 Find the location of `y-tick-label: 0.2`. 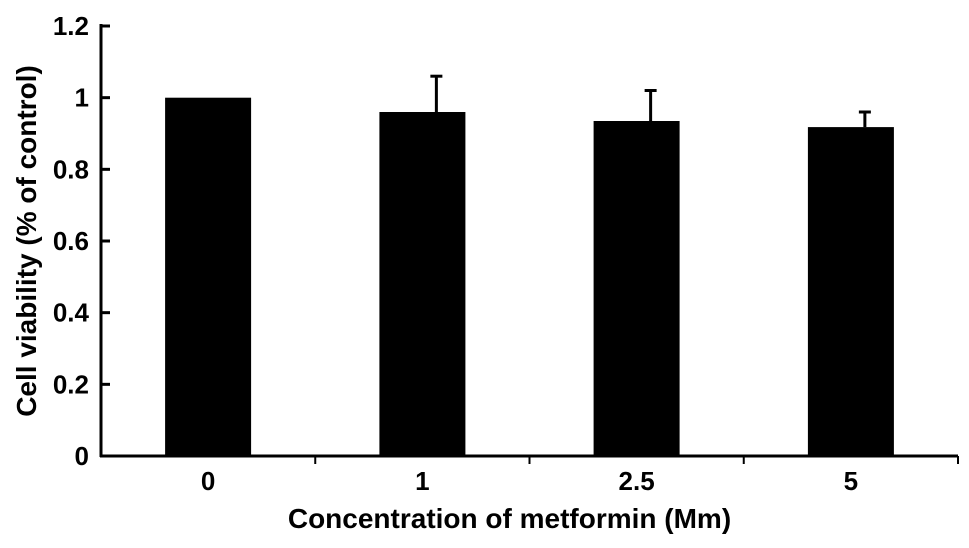

y-tick-label: 0.2 is located at coordinates (71, 384).